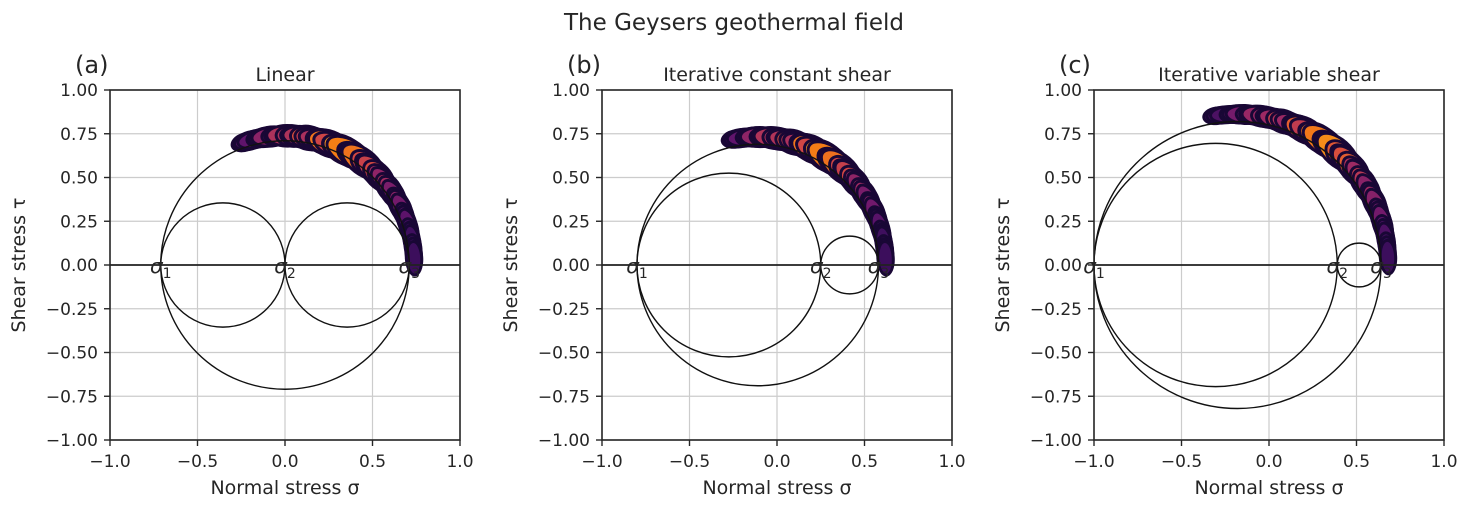 The image size is (1469, 508). I want to click on panel-title: Iterative variable shear, so click(1269, 75).